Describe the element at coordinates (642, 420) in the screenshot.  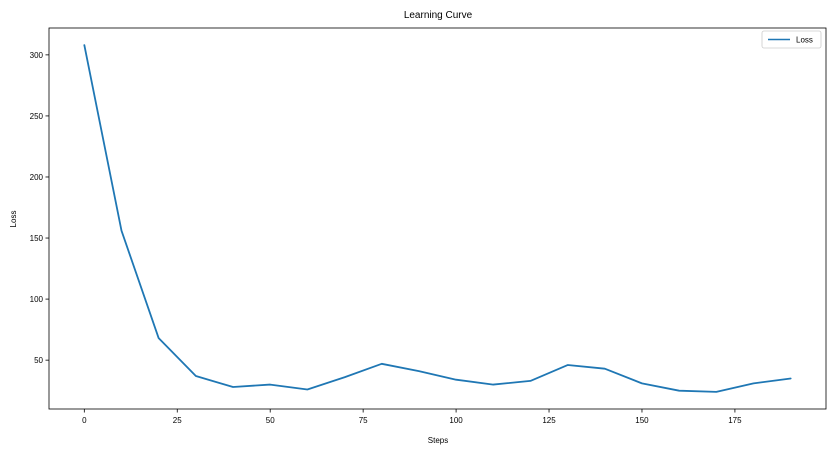
I see `x-tick-label: 150` at that location.